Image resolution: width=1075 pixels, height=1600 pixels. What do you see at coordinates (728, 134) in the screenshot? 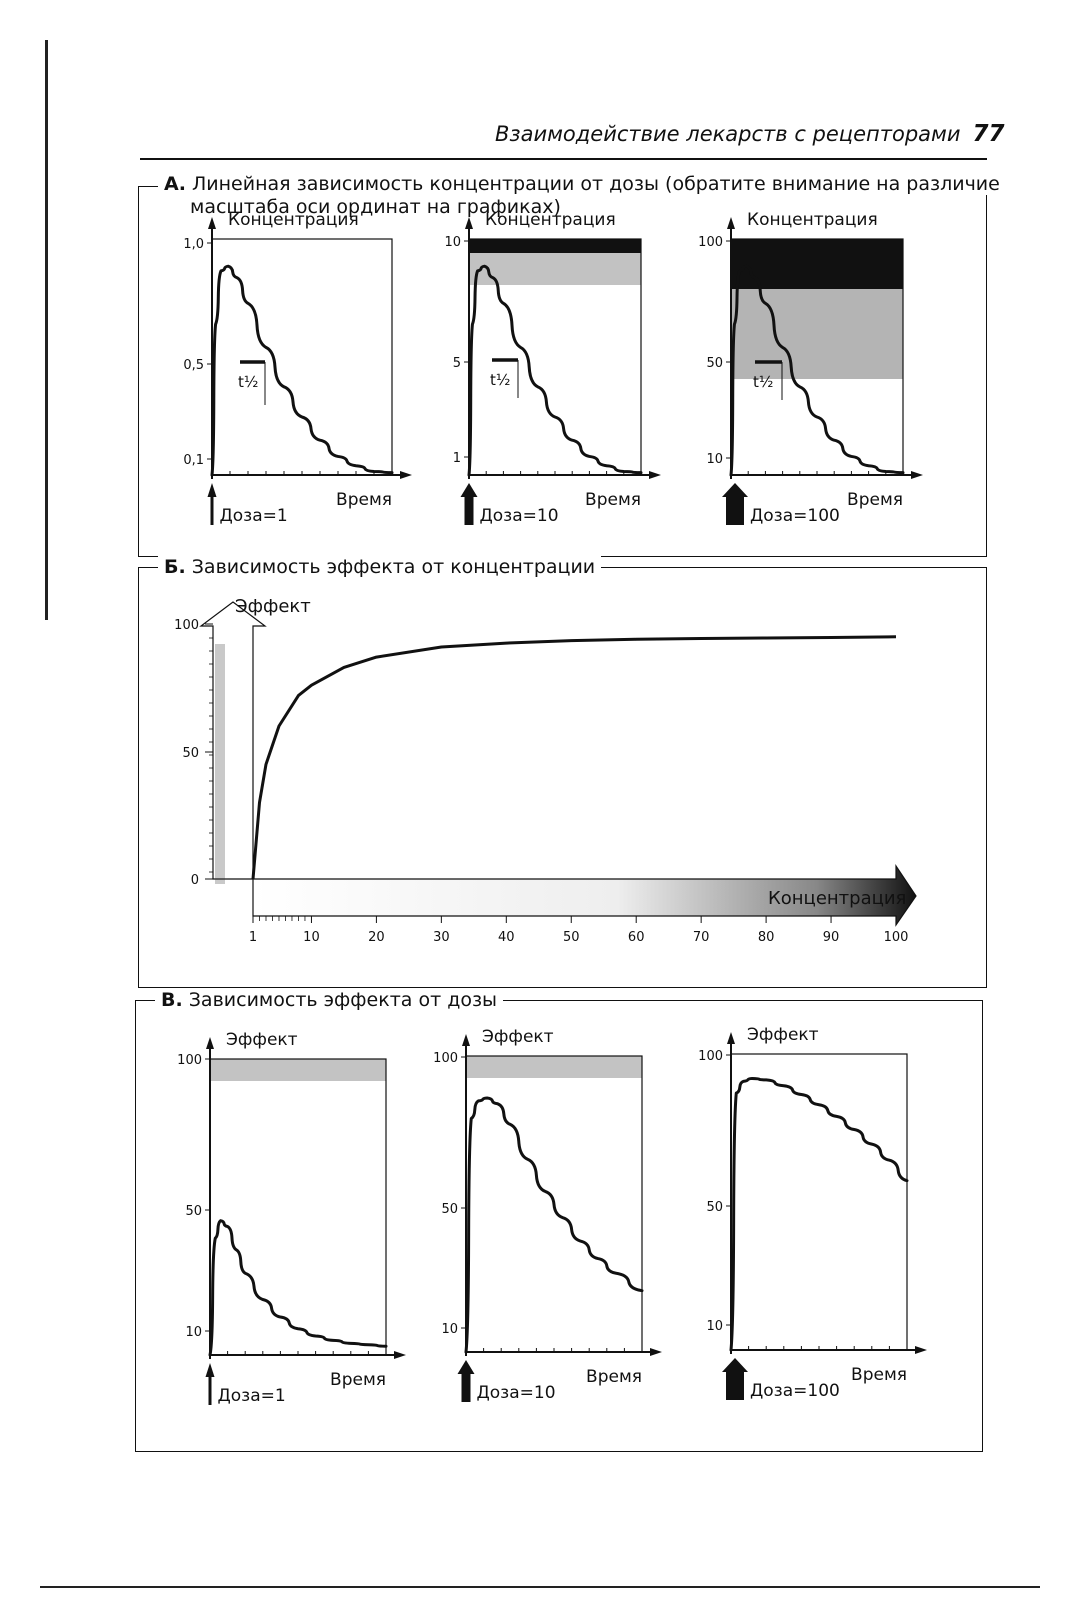
I see `running-title: Взаимодействие лекарств с рецепторами` at bounding box center [728, 134].